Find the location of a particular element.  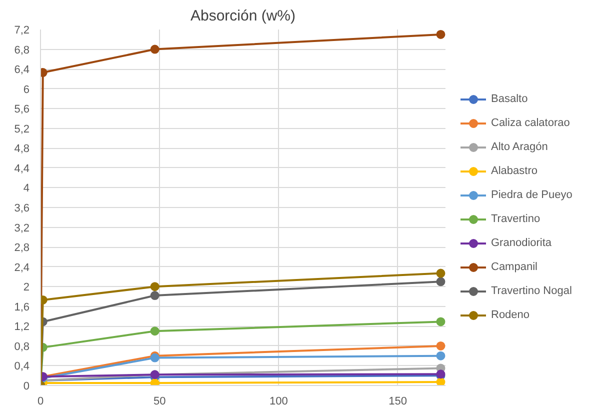

y-tick-label: 3,2 is located at coordinates (22, 228).